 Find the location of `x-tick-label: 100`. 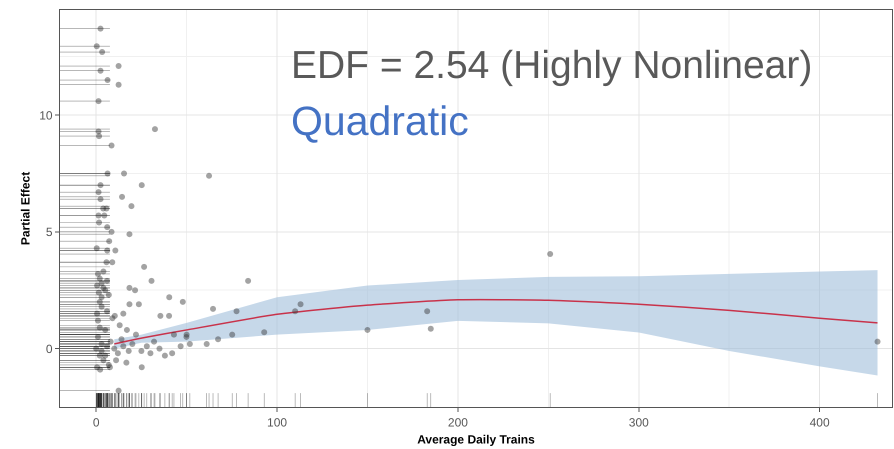

x-tick-label: 100 is located at coordinates (277, 422).